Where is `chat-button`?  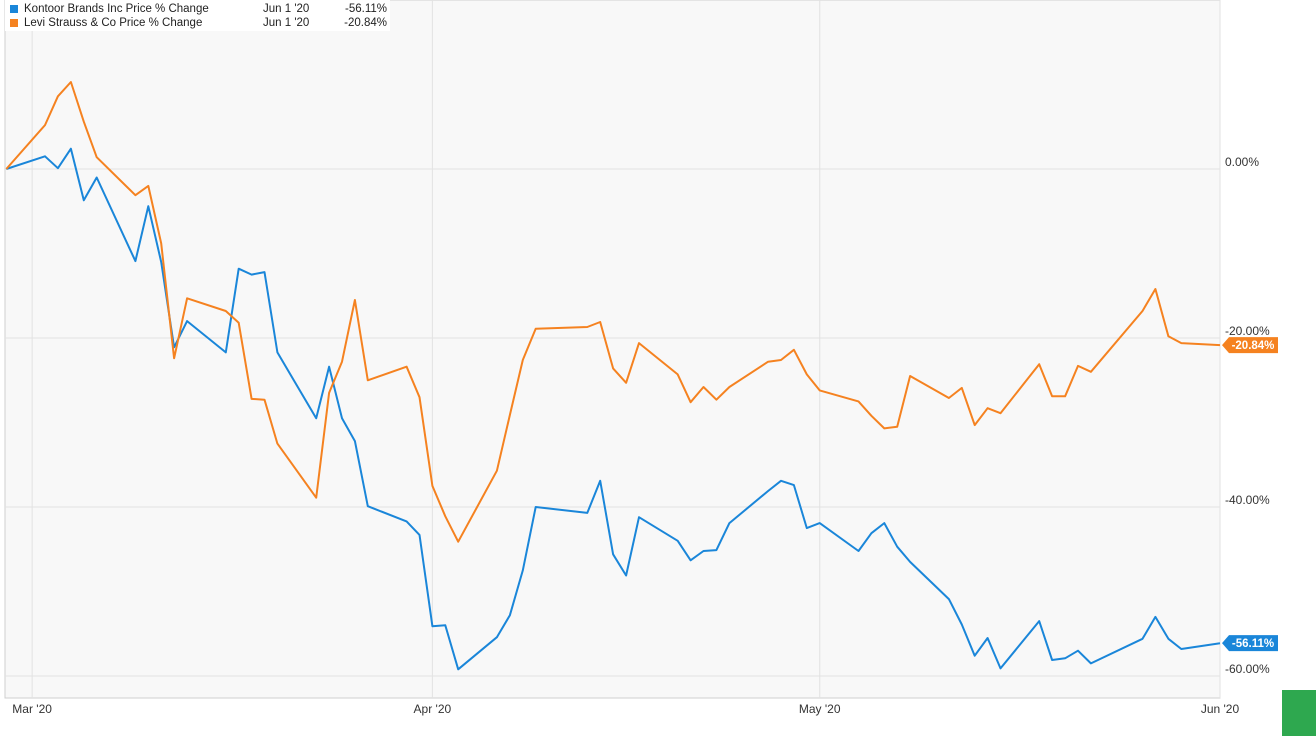
chat-button is located at coordinates (1299, 713).